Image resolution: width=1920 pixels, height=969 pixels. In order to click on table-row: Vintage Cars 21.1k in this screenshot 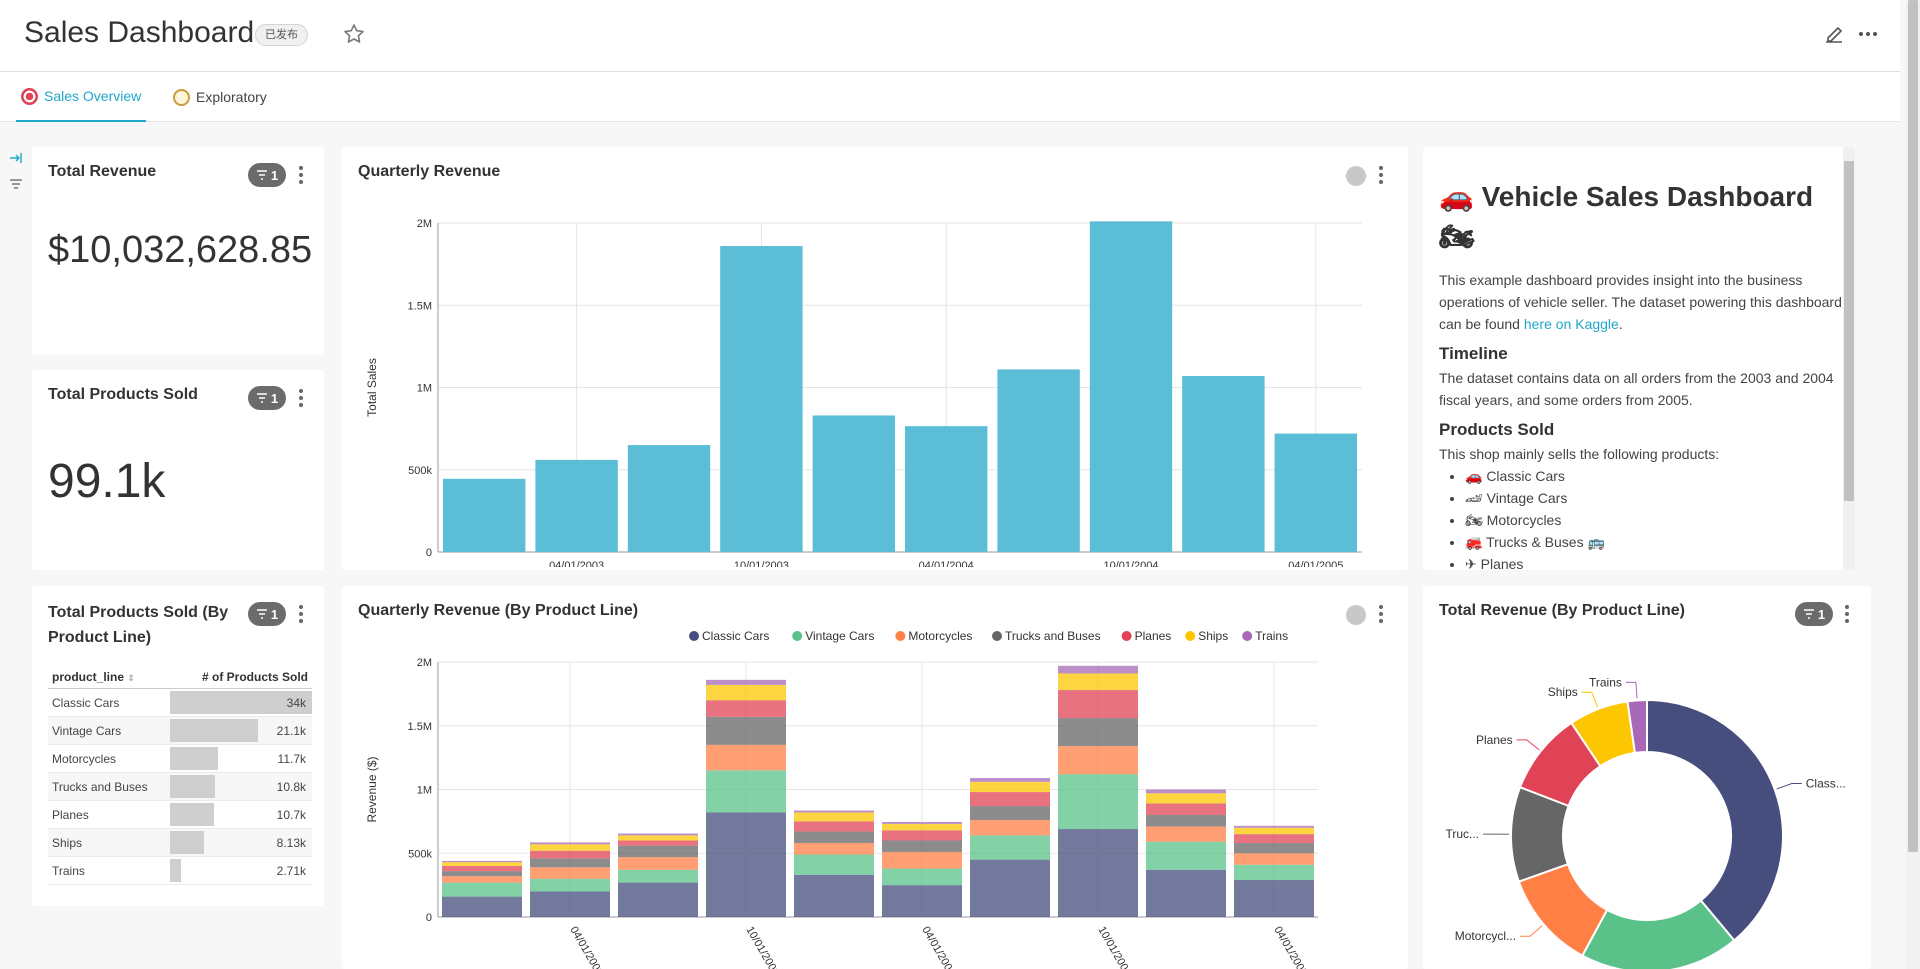, I will do `click(180, 730)`.